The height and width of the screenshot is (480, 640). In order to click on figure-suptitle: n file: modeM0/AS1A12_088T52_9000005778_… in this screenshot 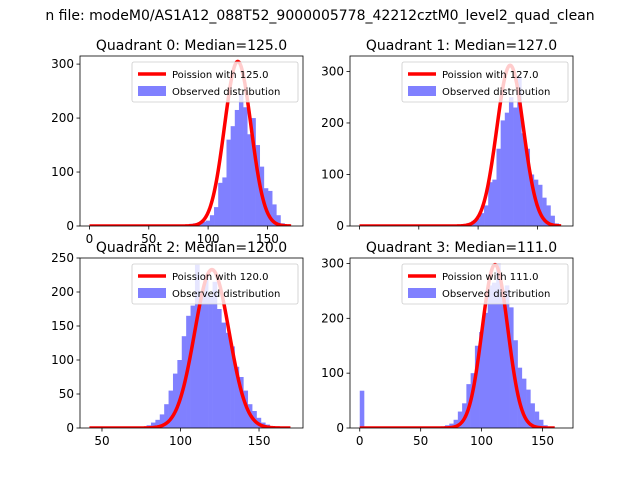, I will do `click(319, 16)`.